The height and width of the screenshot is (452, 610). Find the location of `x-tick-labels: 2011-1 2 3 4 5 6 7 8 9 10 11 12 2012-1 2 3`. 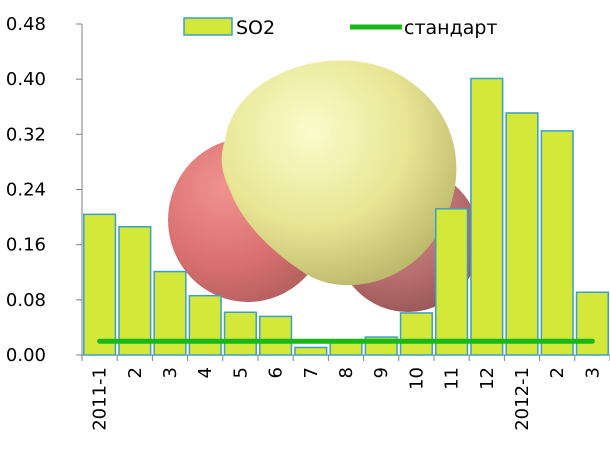

x-tick-labels: 2011-1 2 3 4 5 6 7 8 9 10 11 12 2012-1 2 3 is located at coordinates (347, 399).